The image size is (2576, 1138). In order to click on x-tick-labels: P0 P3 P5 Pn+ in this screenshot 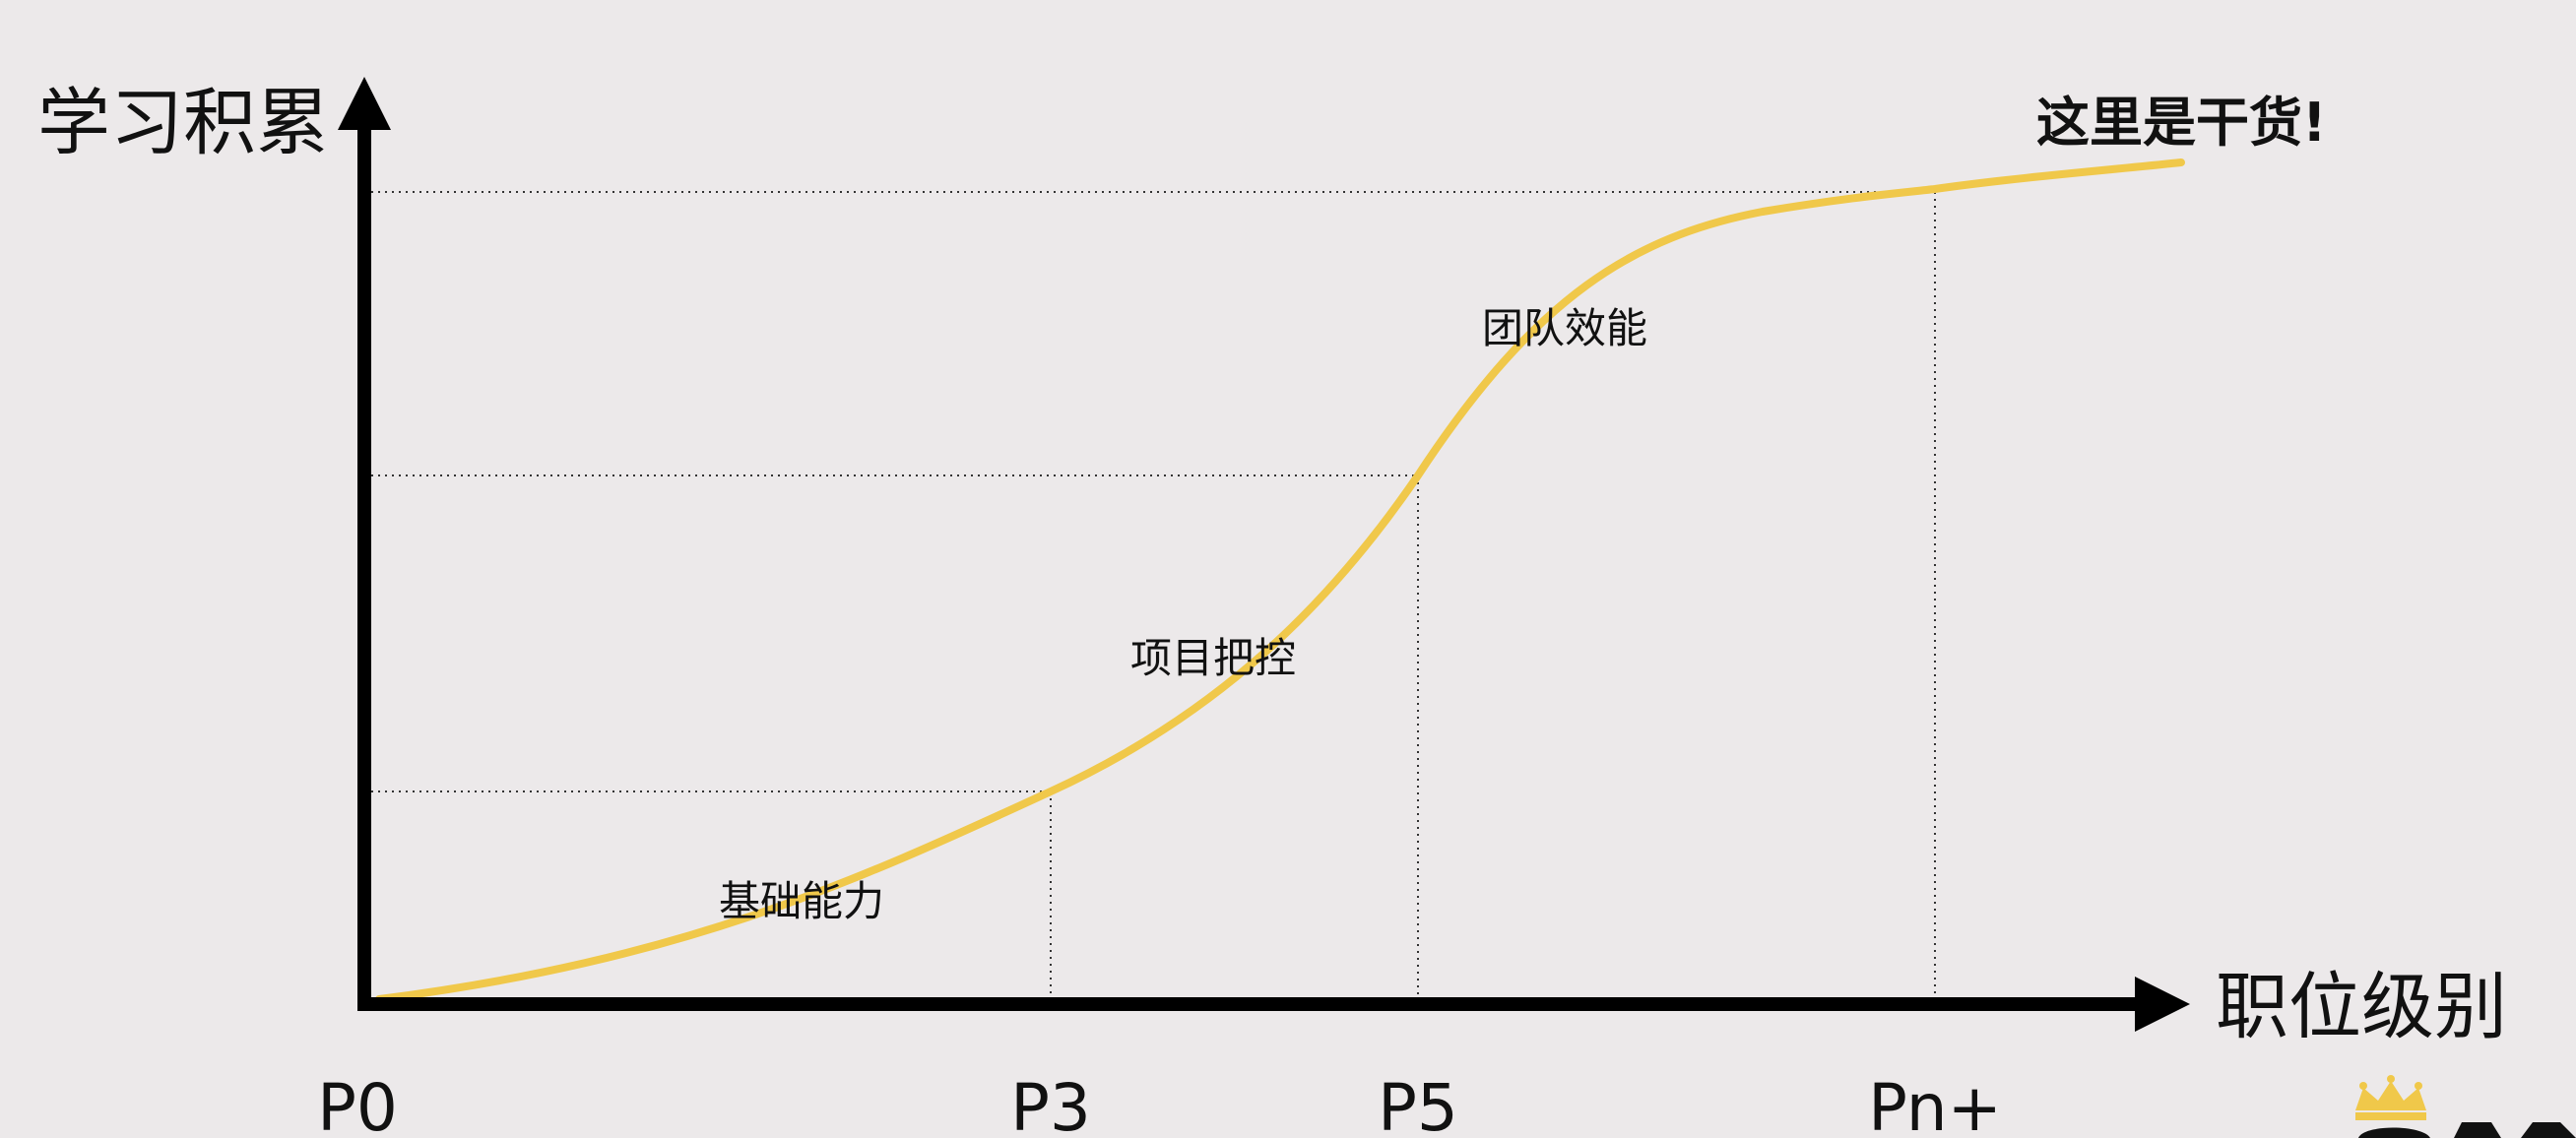, I will do `click(1159, 1104)`.